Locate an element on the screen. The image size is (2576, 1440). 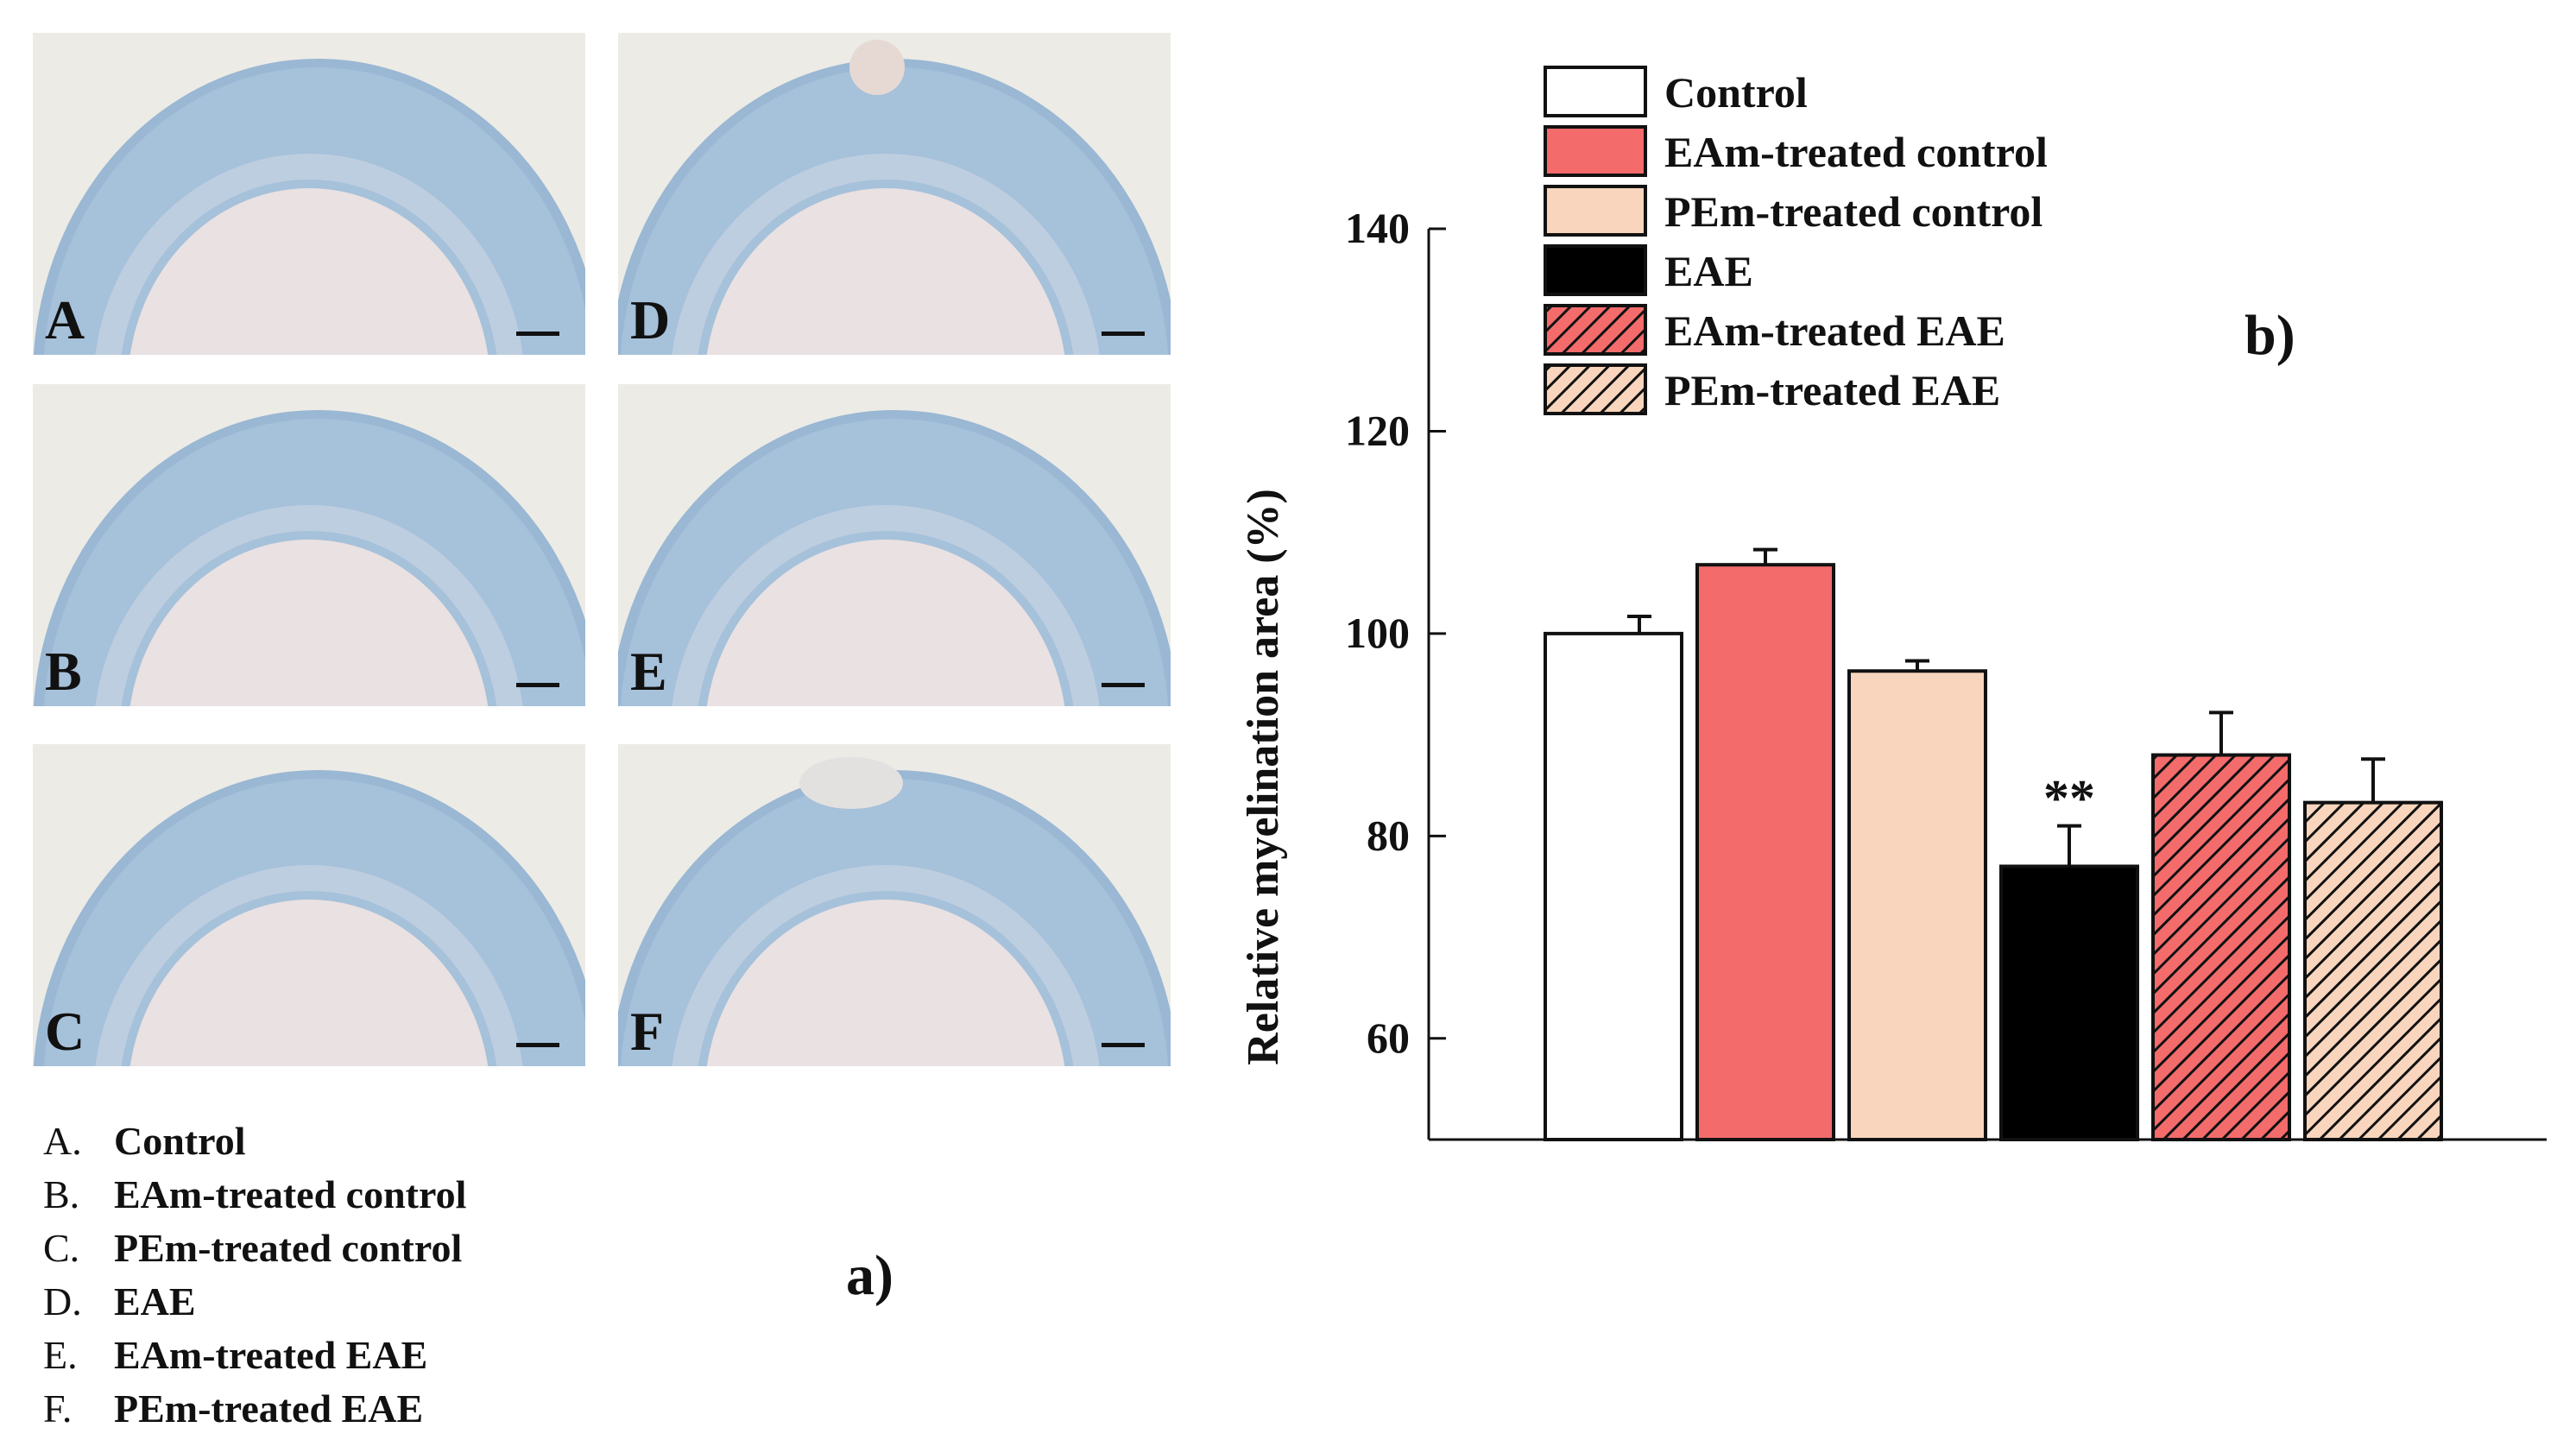
micrograph-letter: C is located at coordinates (65, 1031).